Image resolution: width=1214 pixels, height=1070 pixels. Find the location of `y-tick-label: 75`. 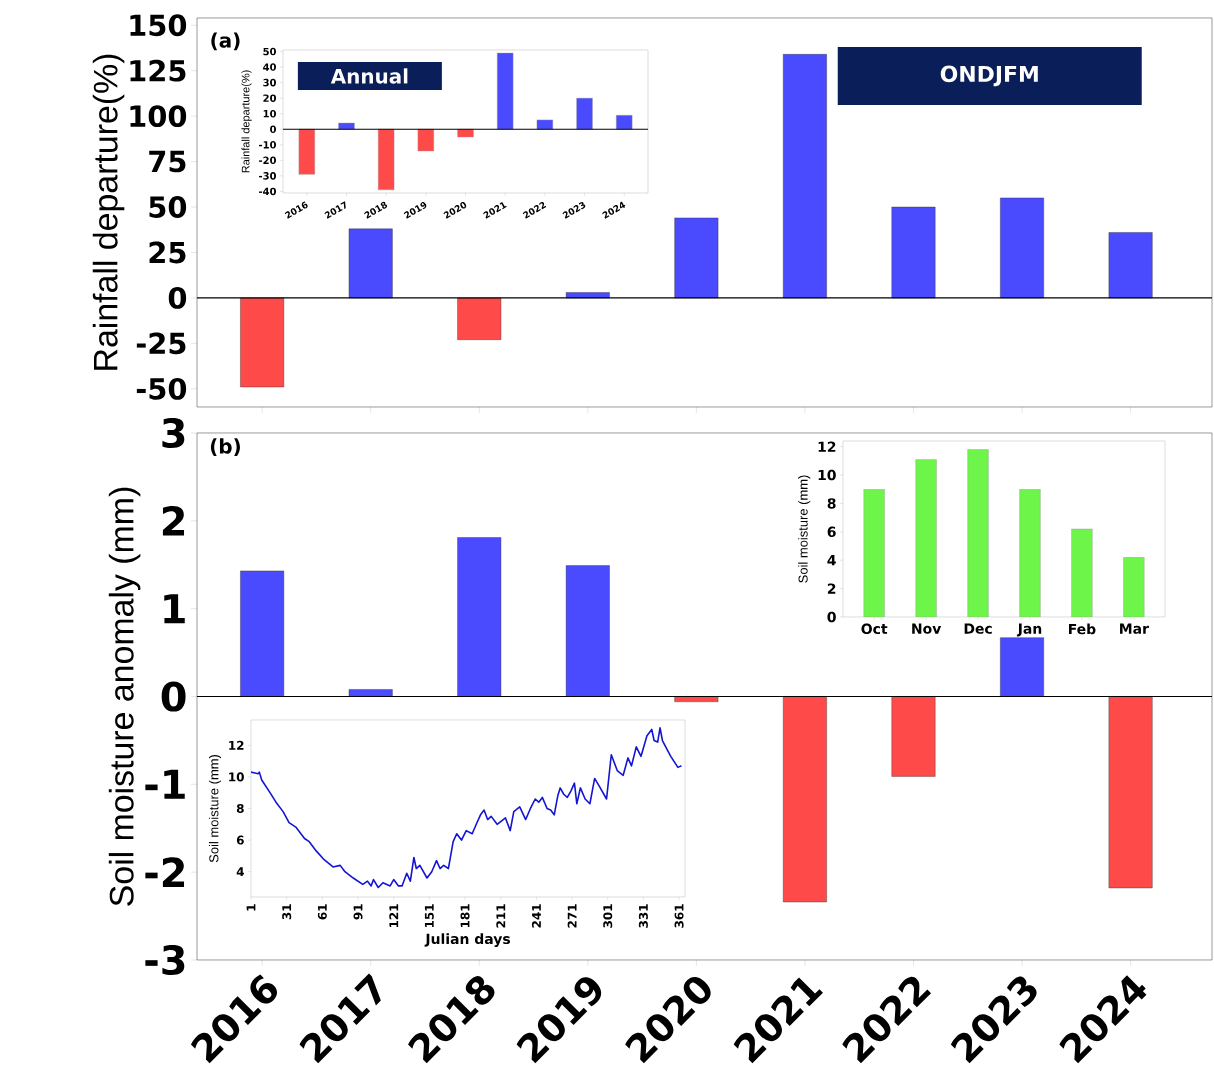

y-tick-label: 75 is located at coordinates (167, 161).